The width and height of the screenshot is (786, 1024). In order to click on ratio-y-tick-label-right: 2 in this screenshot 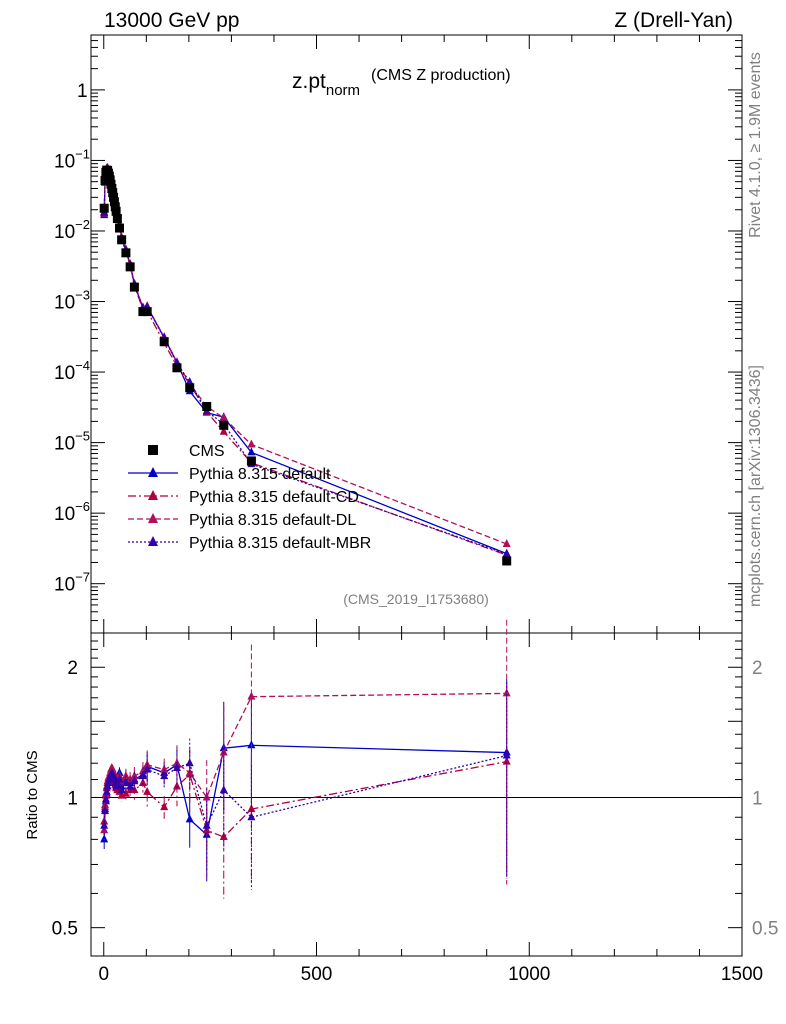, I will do `click(757, 668)`.